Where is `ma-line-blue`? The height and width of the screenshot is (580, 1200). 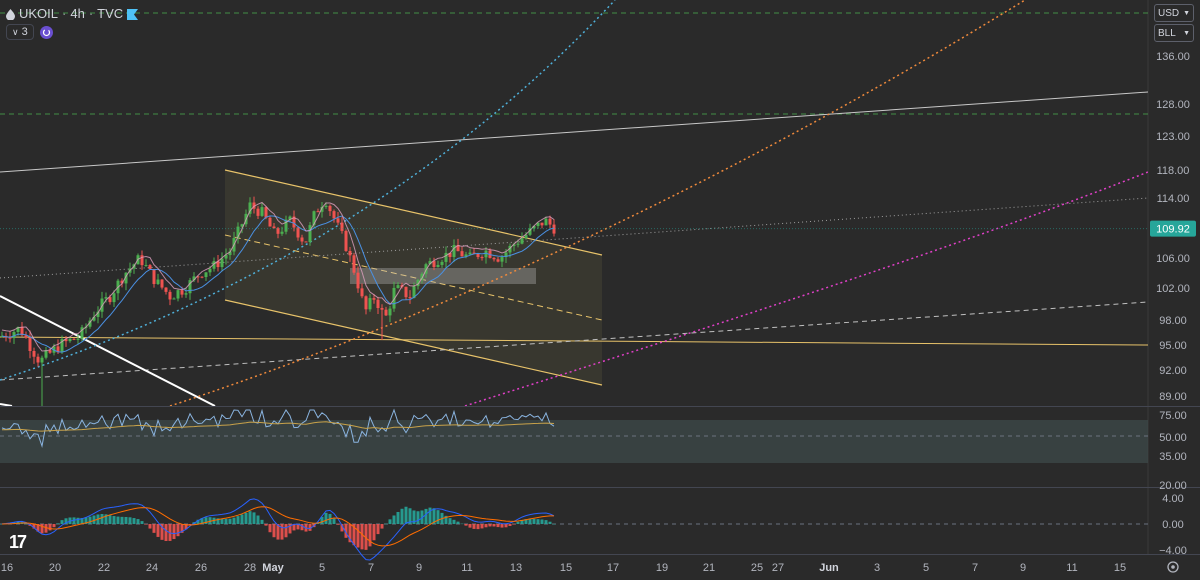 ma-line-blue is located at coordinates (278, 284).